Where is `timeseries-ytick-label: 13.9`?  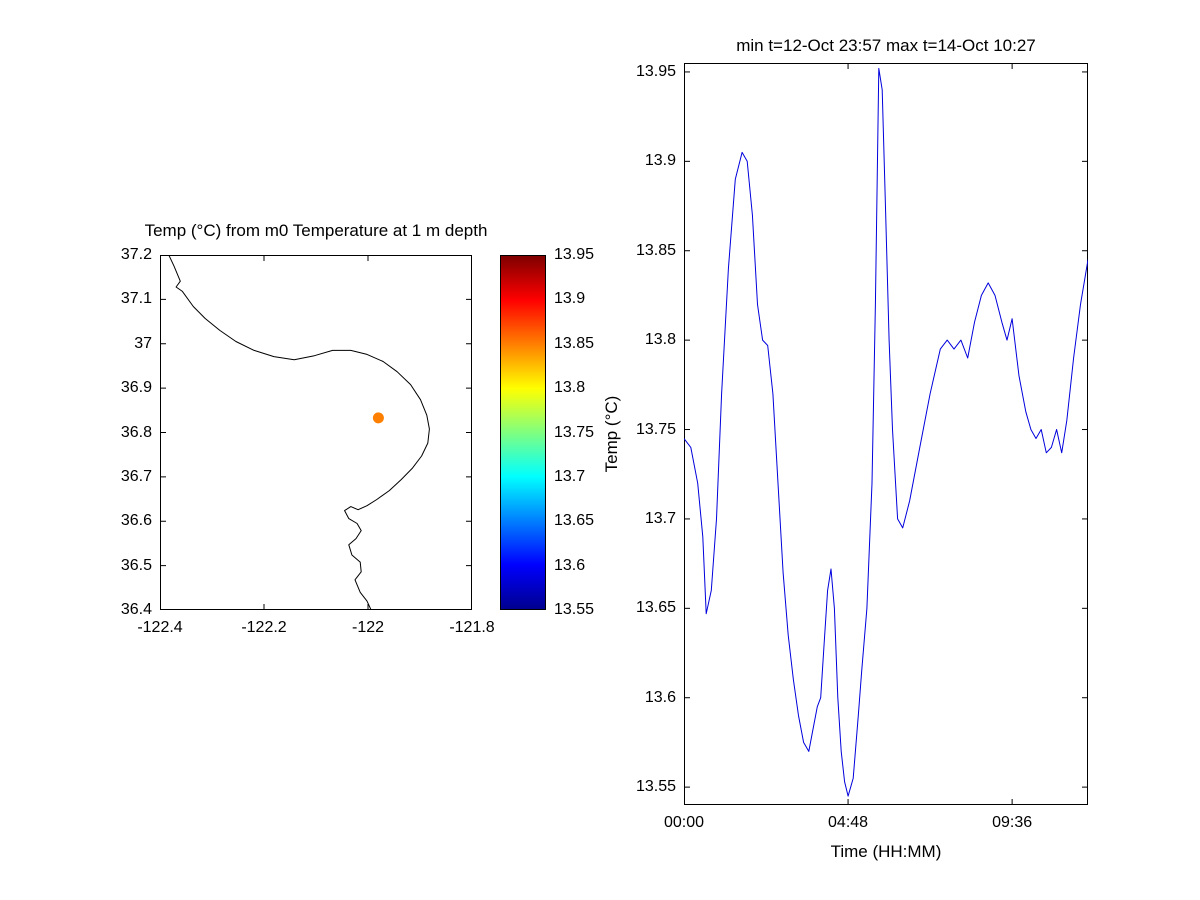
timeseries-ytick-label: 13.9 is located at coordinates (660, 161).